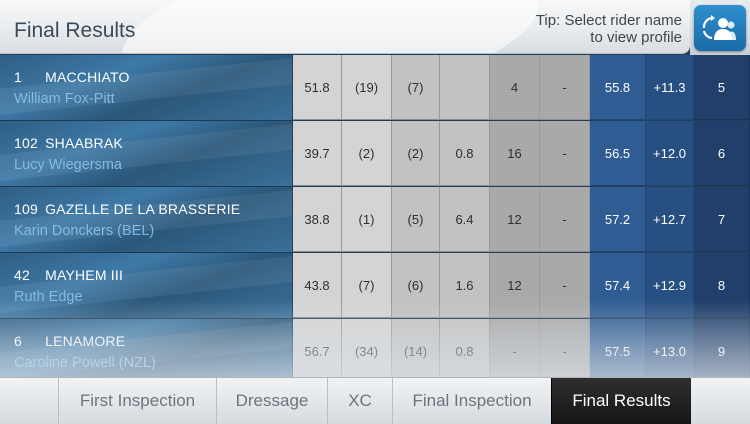 The image size is (750, 424). Describe the element at coordinates (465, 87) in the screenshot. I see `score-cell` at that location.